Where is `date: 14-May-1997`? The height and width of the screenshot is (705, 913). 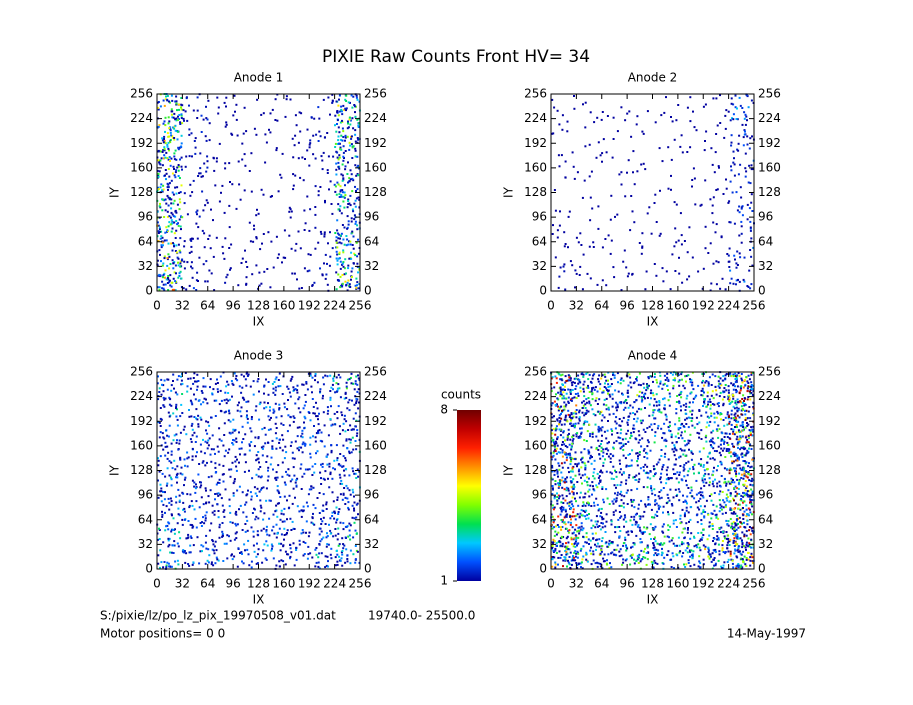
date: 14-May-1997 is located at coordinates (766, 634).